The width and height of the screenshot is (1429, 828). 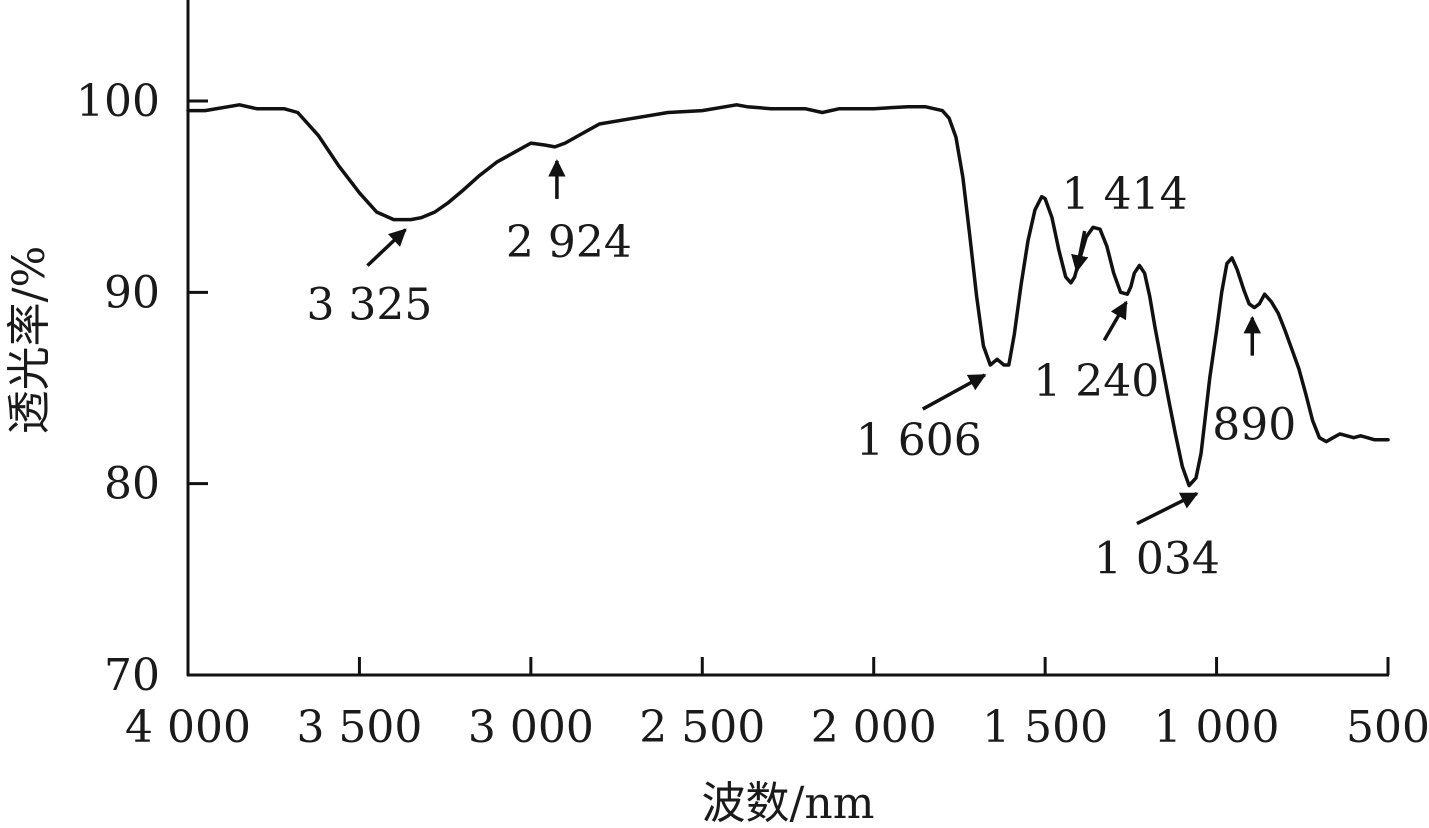 I want to click on annotation-label: 2 924, so click(x=569, y=242).